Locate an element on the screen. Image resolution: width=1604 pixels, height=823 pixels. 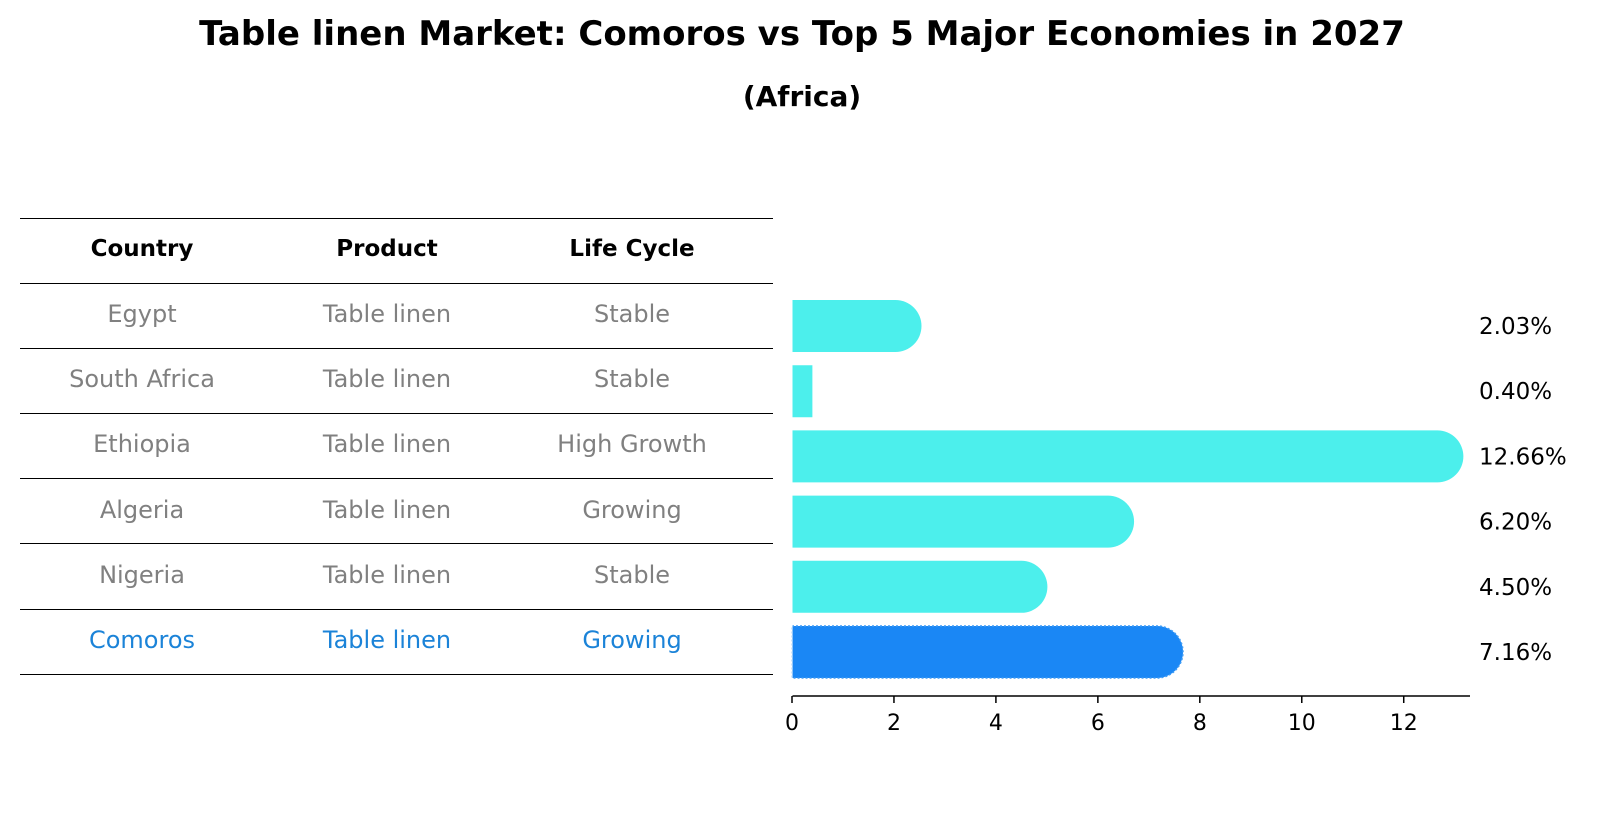
chart-subtitle: (Africa) is located at coordinates (802, 96).